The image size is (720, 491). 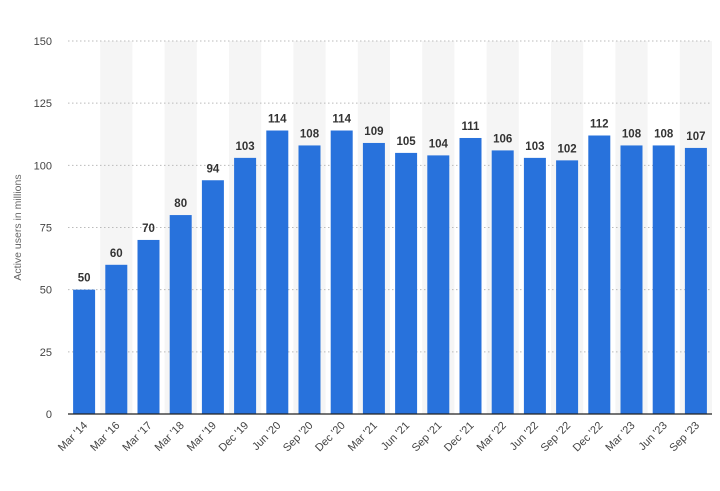 What do you see at coordinates (471, 127) in the screenshot?
I see `data-label: 111` at bounding box center [471, 127].